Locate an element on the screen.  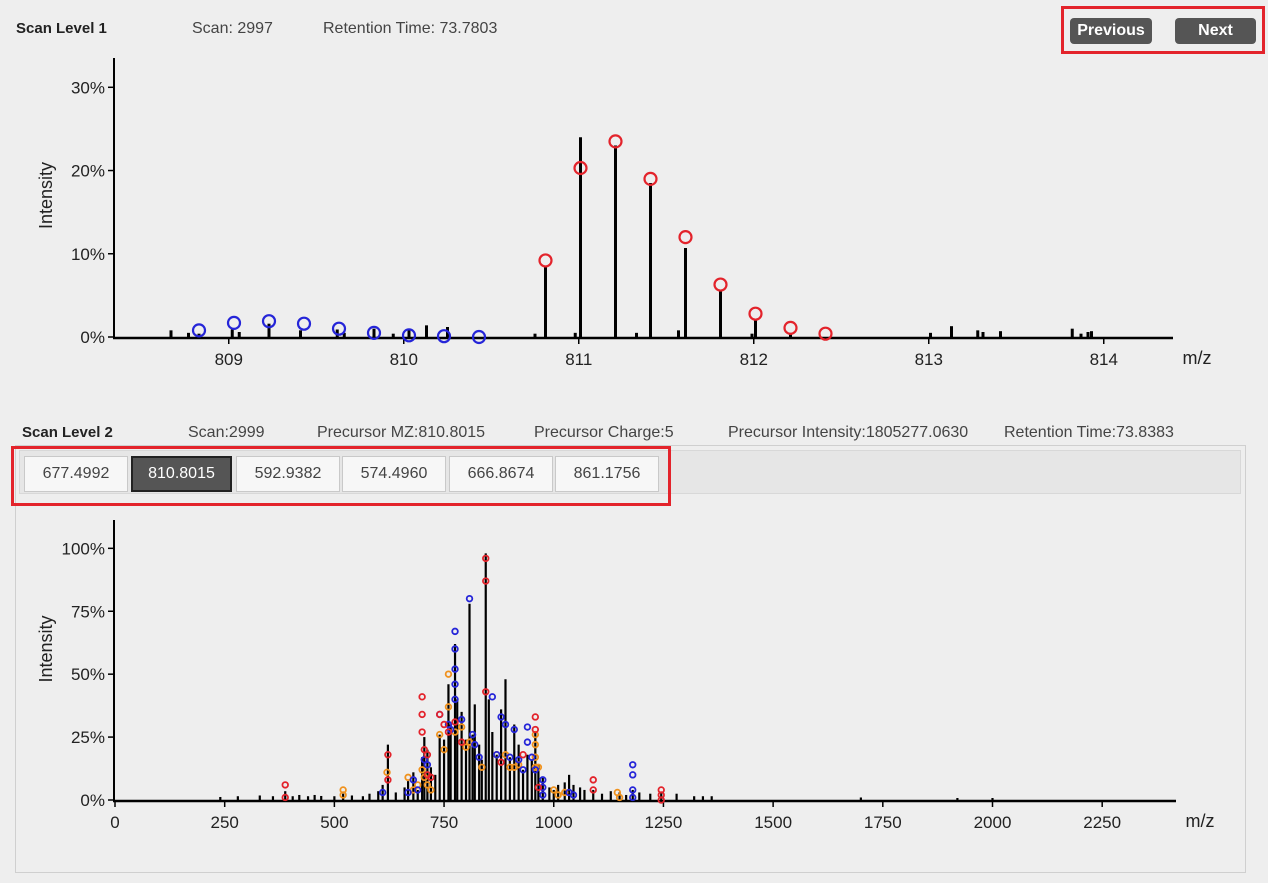
y-tick-label: 75% is located at coordinates (88, 611).